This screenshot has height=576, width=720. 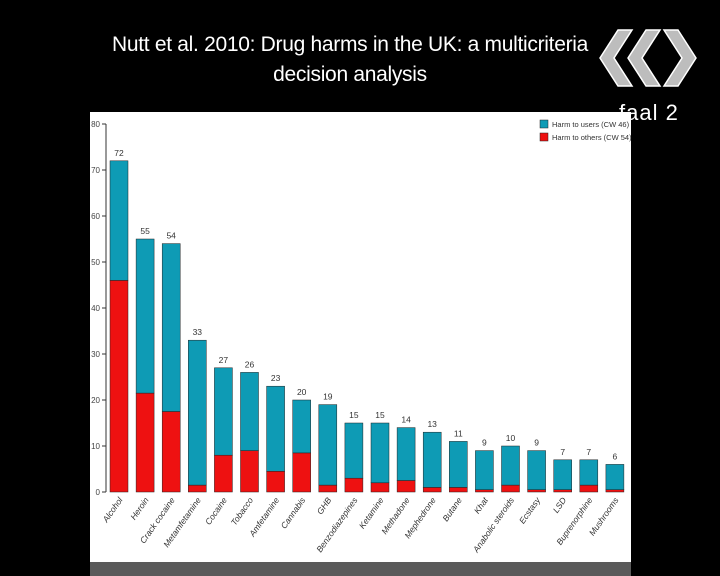 I want to click on y-tick-label: 60, so click(x=95, y=216).